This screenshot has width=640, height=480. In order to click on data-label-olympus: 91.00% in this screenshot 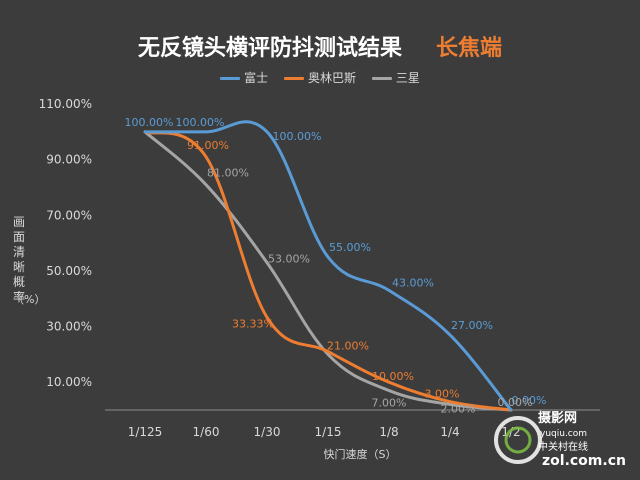, I will do `click(208, 145)`.